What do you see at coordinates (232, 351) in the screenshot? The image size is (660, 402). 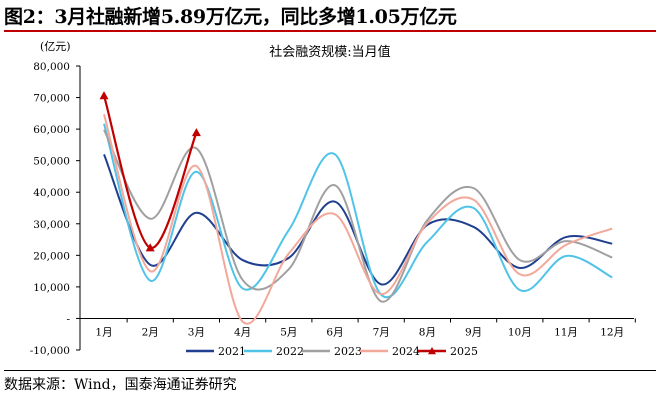 I see `legend-label-2021: 2021` at bounding box center [232, 351].